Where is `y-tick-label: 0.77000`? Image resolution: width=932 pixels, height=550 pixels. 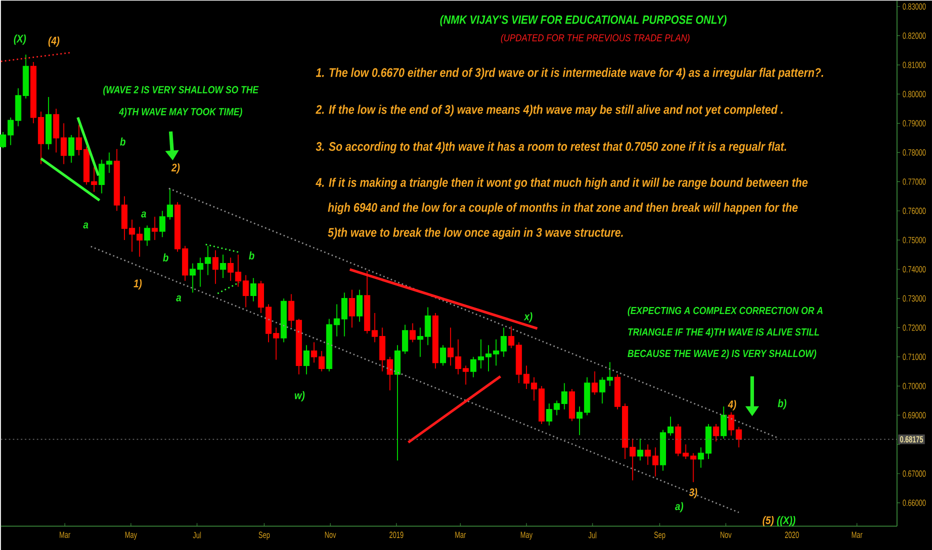
y-tick-label: 0.77000 is located at coordinates (914, 181).